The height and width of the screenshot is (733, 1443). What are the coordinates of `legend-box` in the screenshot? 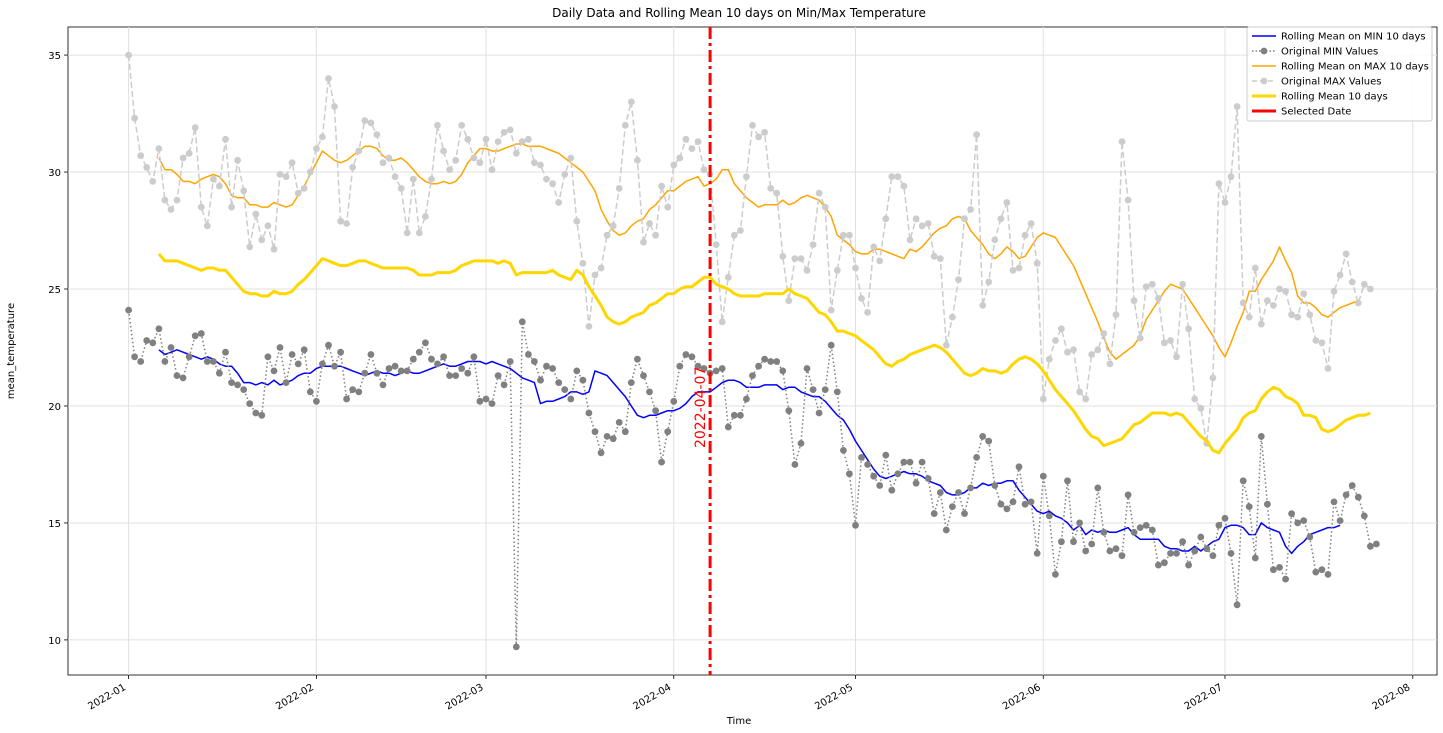 It's located at (1339, 74).